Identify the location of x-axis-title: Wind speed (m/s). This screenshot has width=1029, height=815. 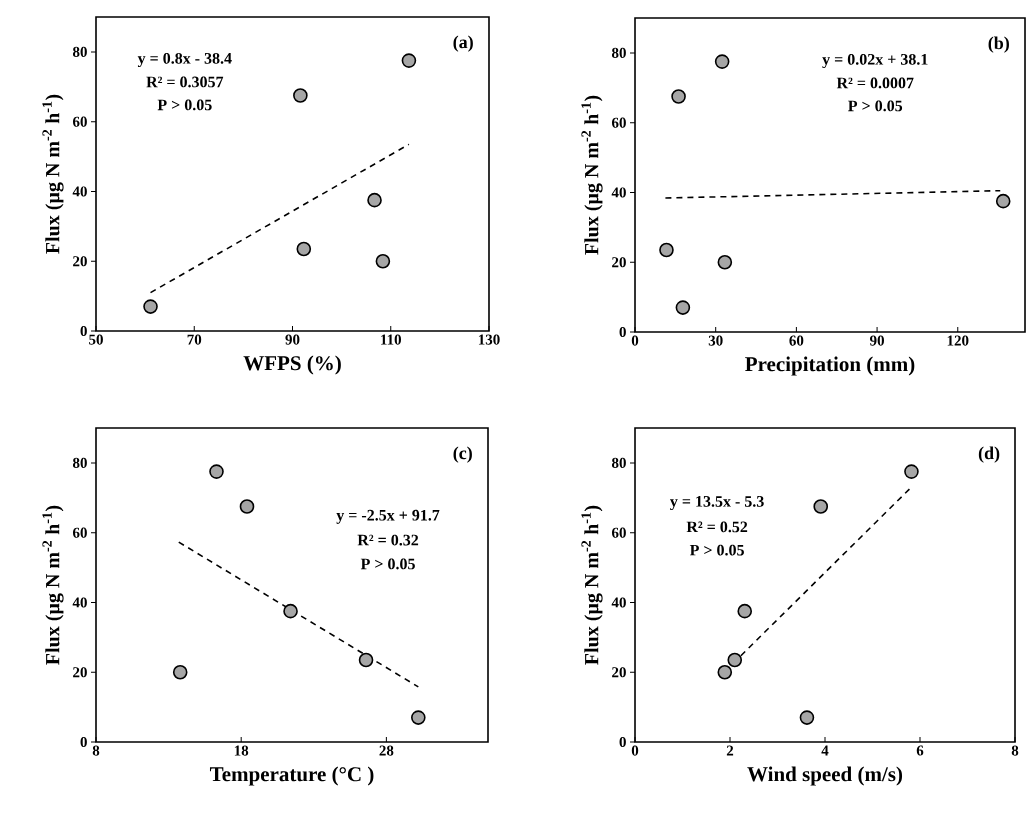
(825, 776).